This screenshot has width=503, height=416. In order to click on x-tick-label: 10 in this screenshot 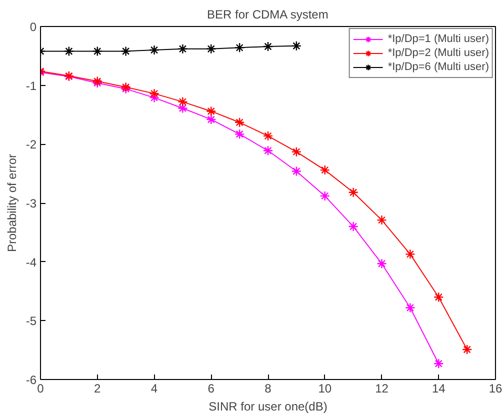, I will do `click(325, 389)`.